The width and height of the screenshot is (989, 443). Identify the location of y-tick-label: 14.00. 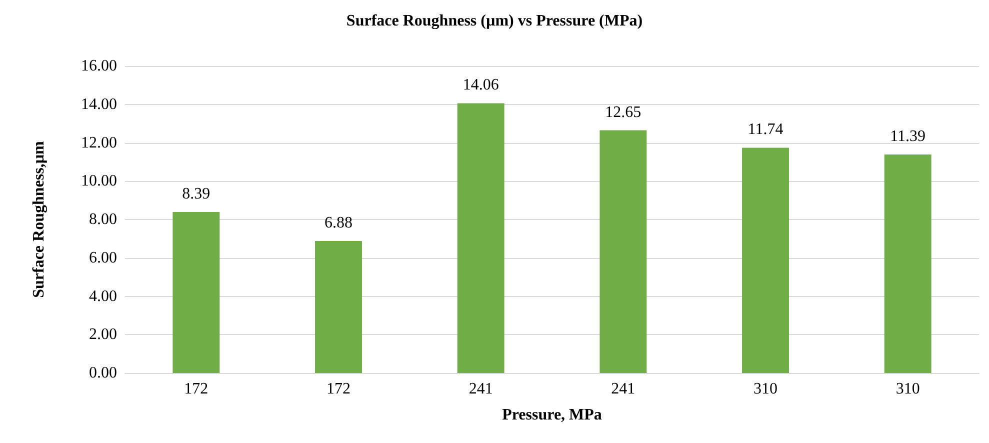
(99, 104).